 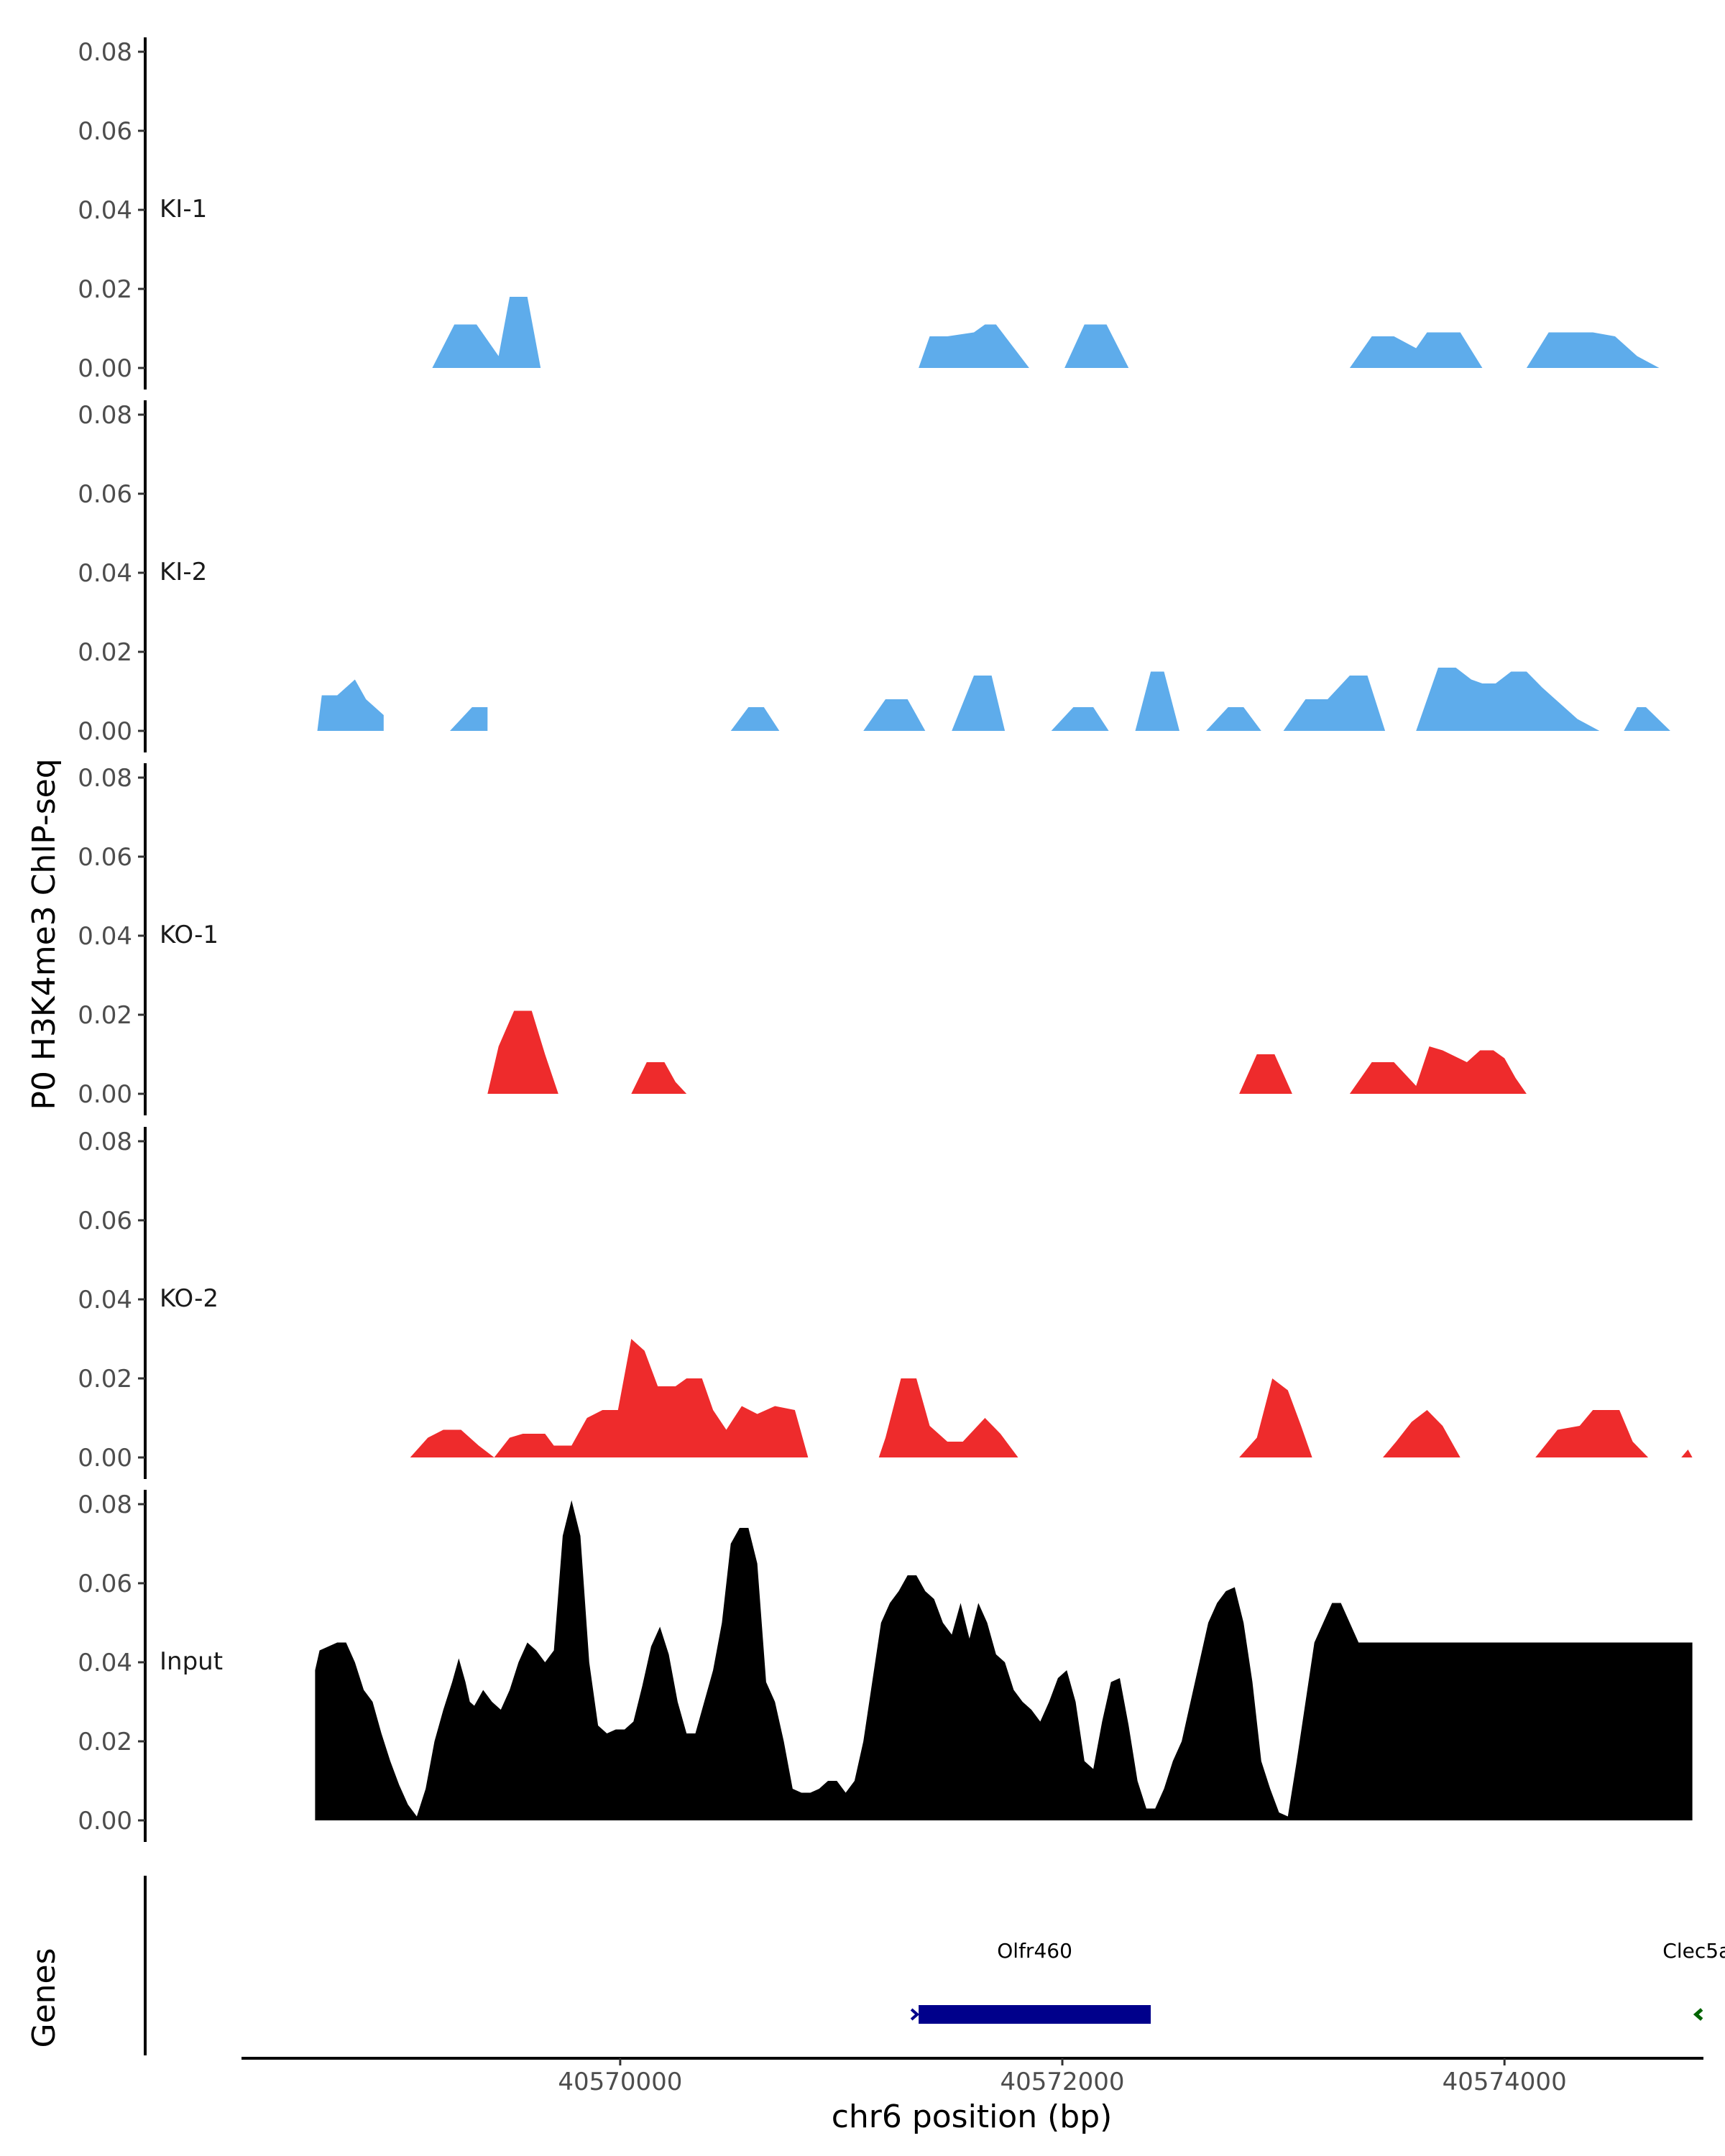 What do you see at coordinates (189, 1299) in the screenshot?
I see `track-label: KO-2` at bounding box center [189, 1299].